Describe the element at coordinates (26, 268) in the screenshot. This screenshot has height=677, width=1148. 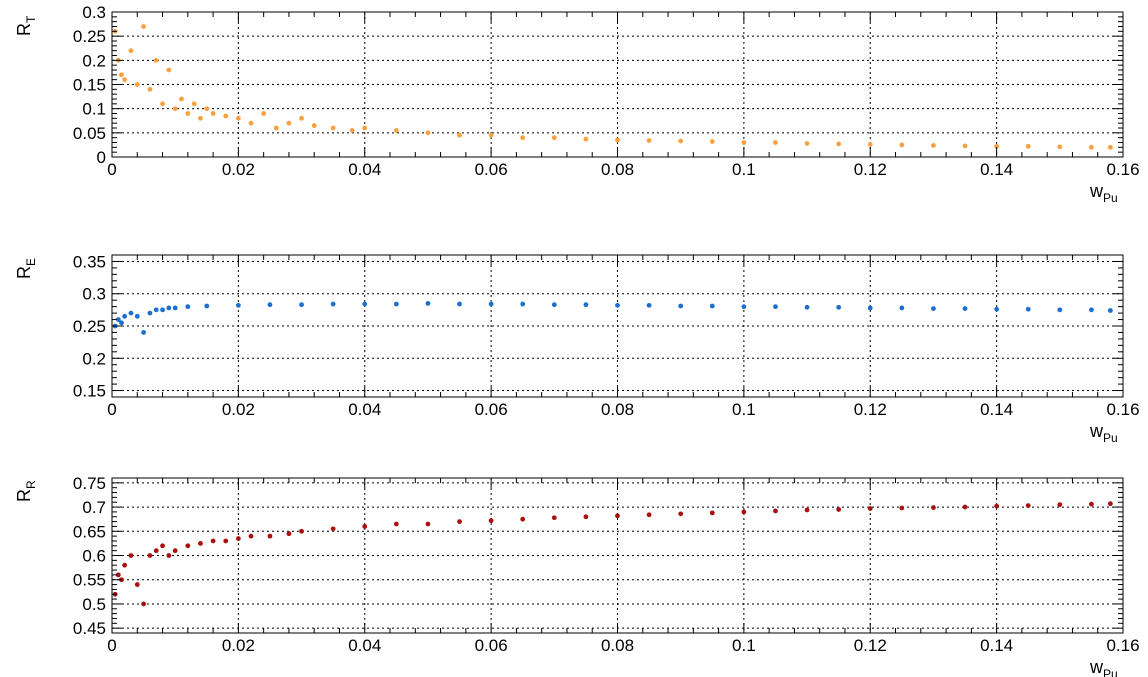
I see `y-axis-title: RE` at that location.